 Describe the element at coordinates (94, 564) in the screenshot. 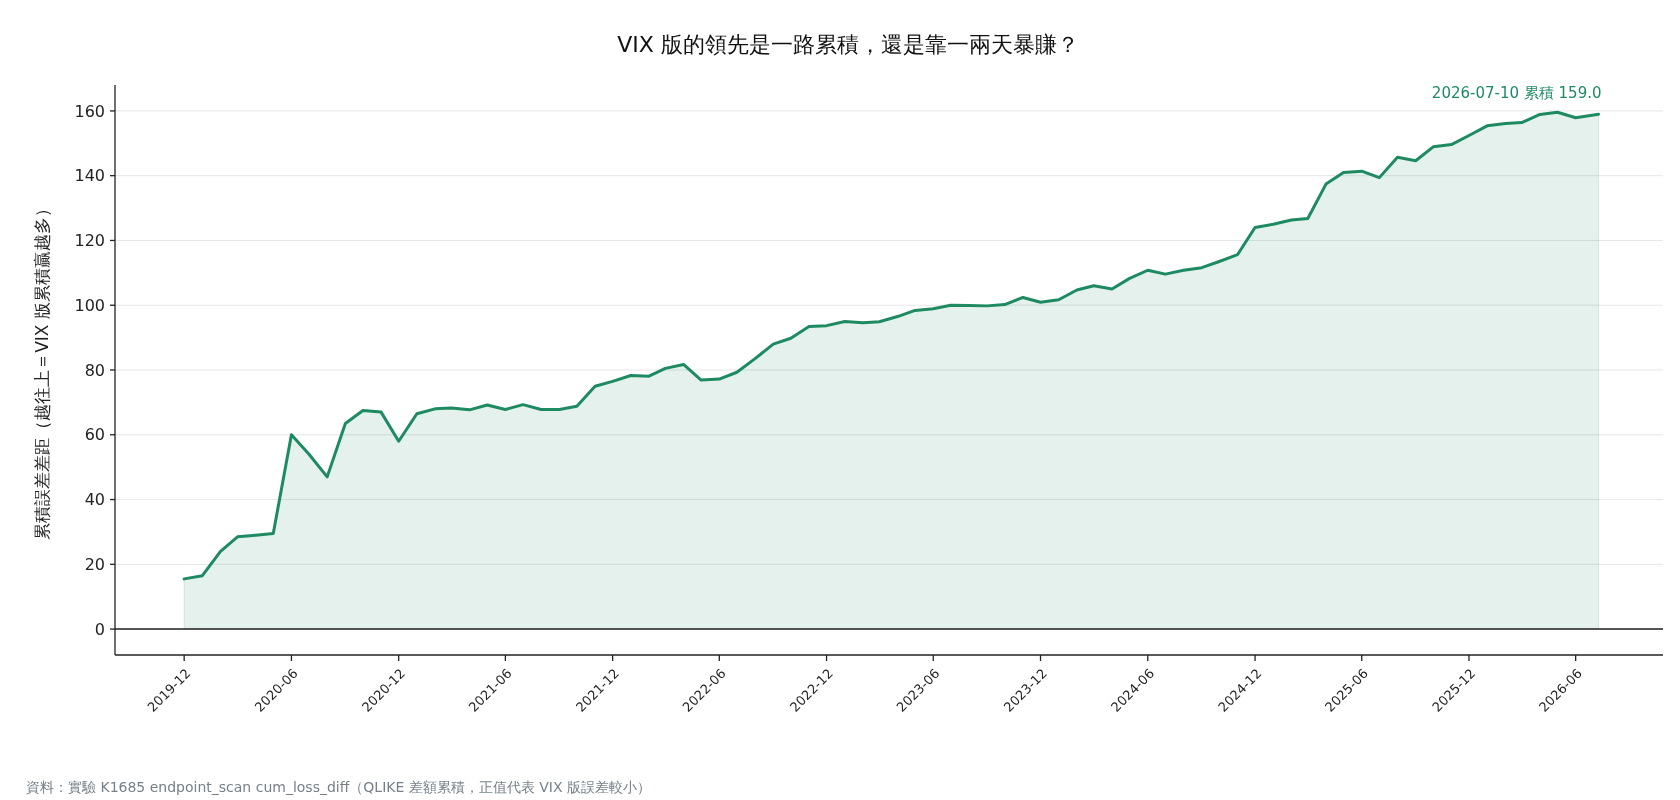

I see `y-tick-label: 20` at that location.